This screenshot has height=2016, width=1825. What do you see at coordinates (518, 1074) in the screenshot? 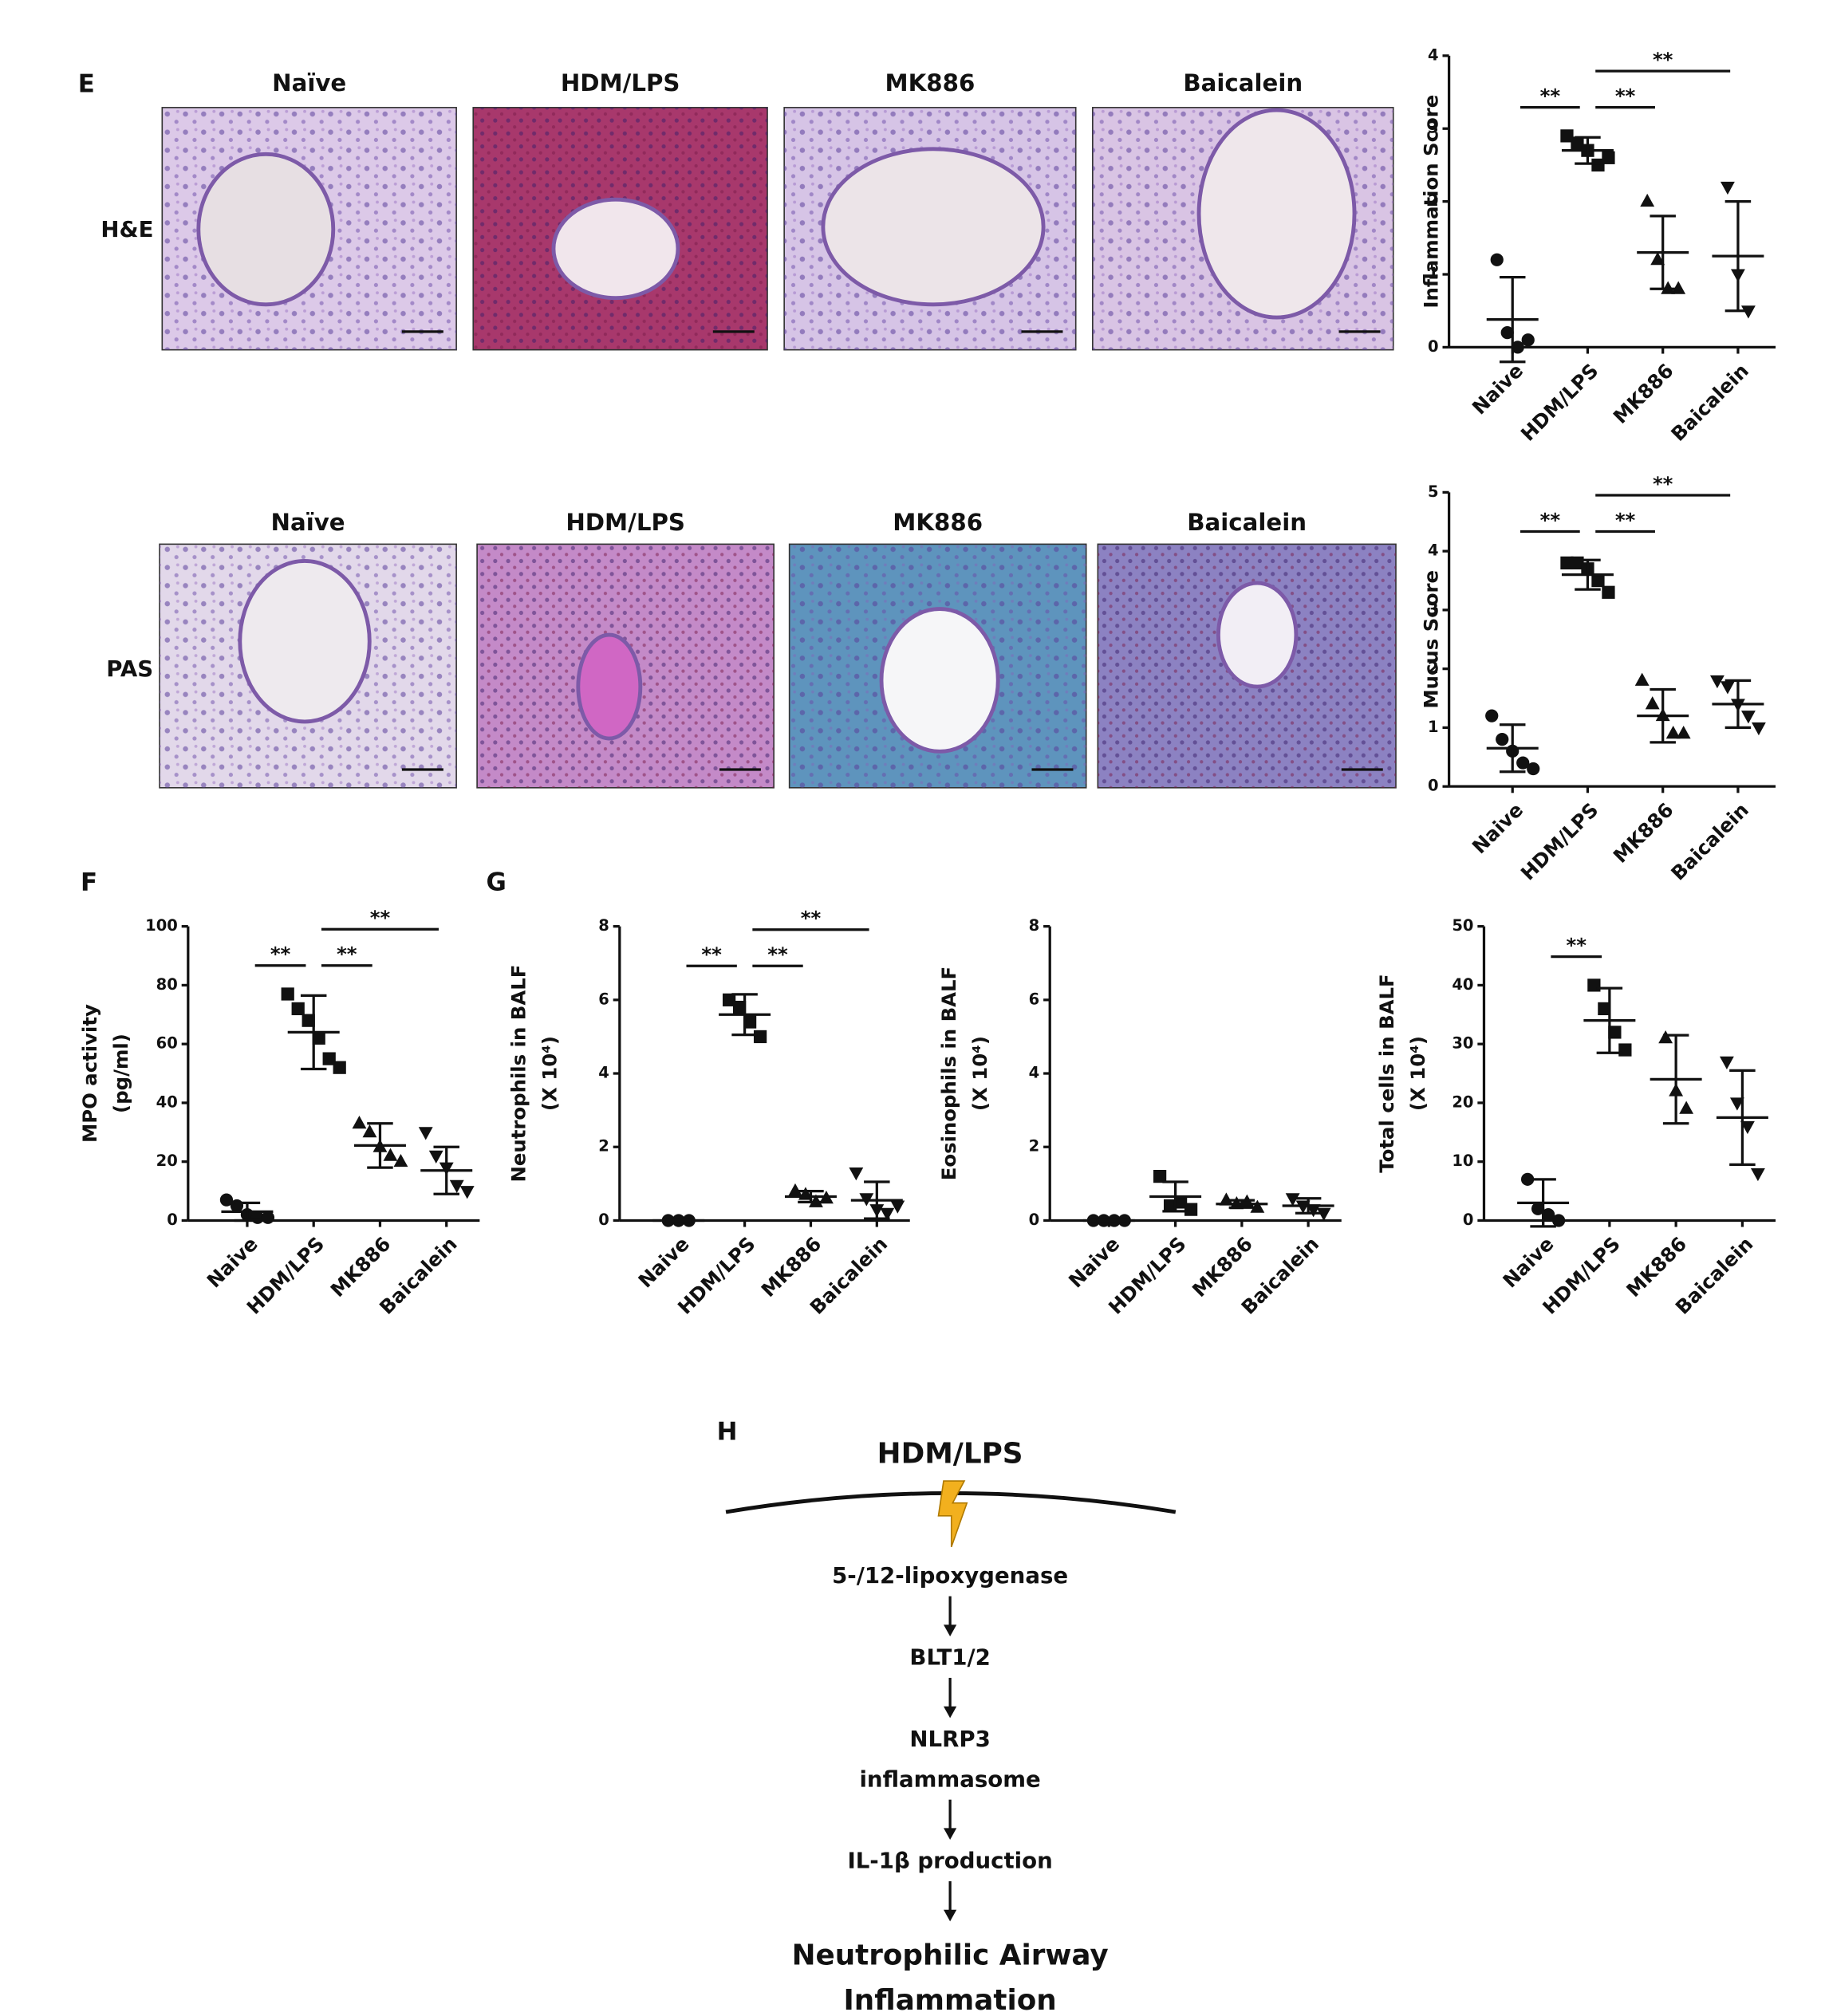
I see `y-axis-label: Neutrophils in BALF` at bounding box center [518, 1074].